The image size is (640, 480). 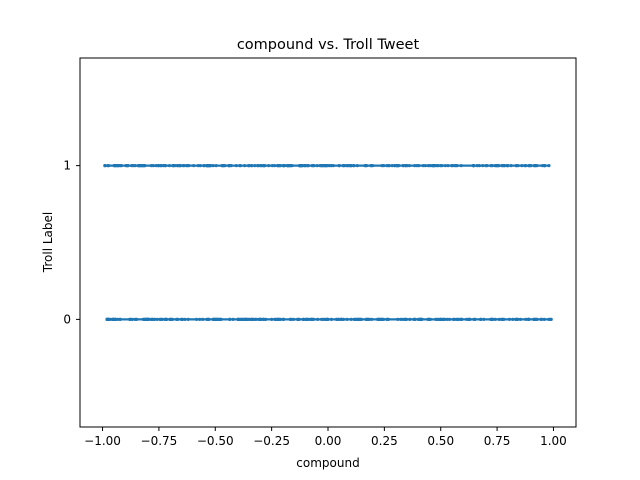 I want to click on x-tick-label: −0.50, so click(x=215, y=441).